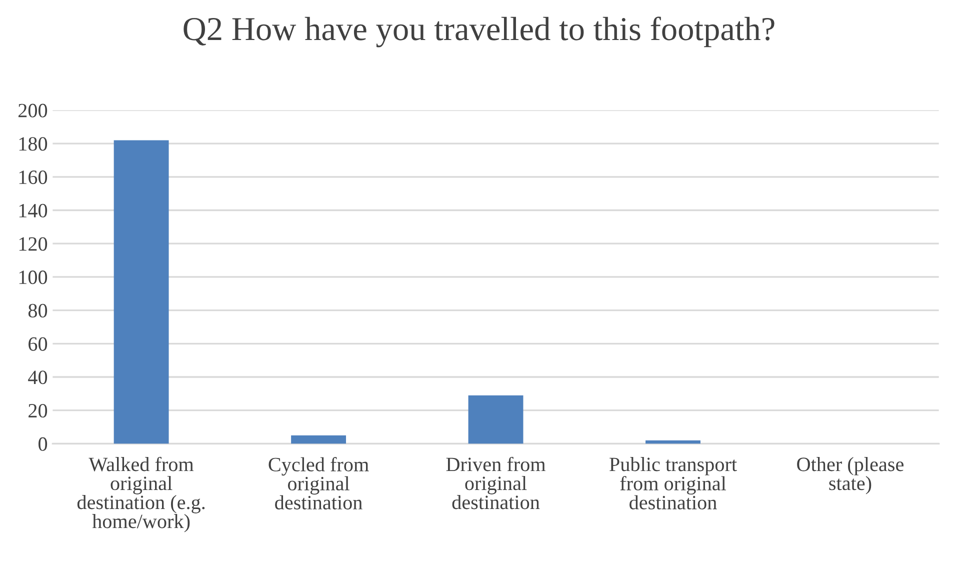 The image size is (958, 580). I want to click on y-tick-label: 120, so click(33, 244).